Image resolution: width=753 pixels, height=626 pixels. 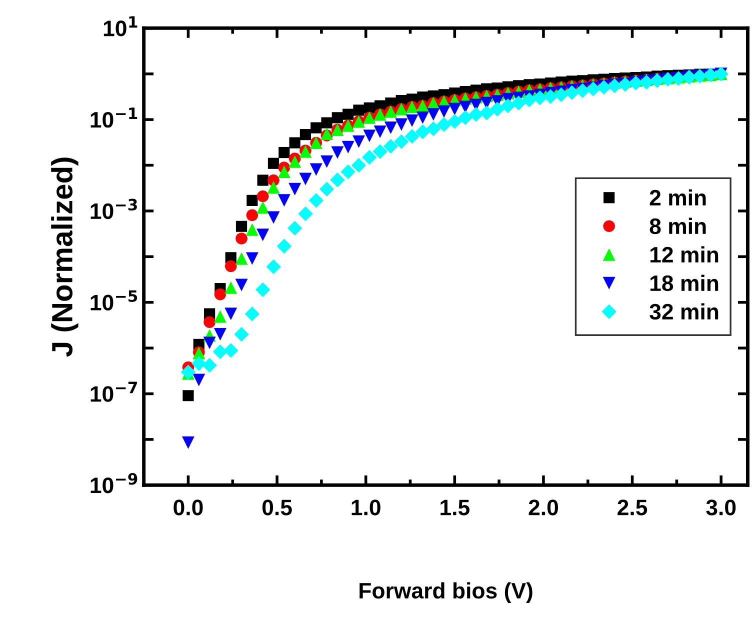 I want to click on x-axis-title: Forward bios (V), so click(x=446, y=592).